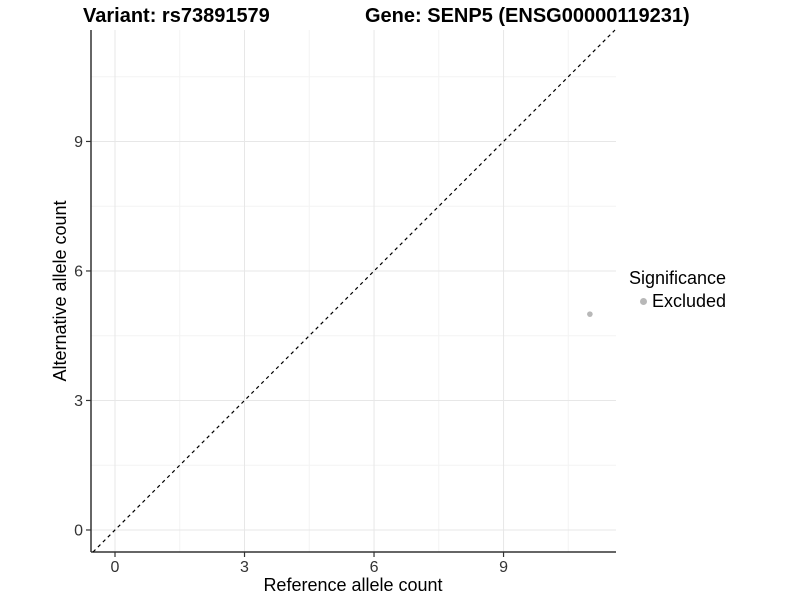 The width and height of the screenshot is (800, 600). Describe the element at coordinates (678, 278) in the screenshot. I see `legend-title: Significance` at that location.